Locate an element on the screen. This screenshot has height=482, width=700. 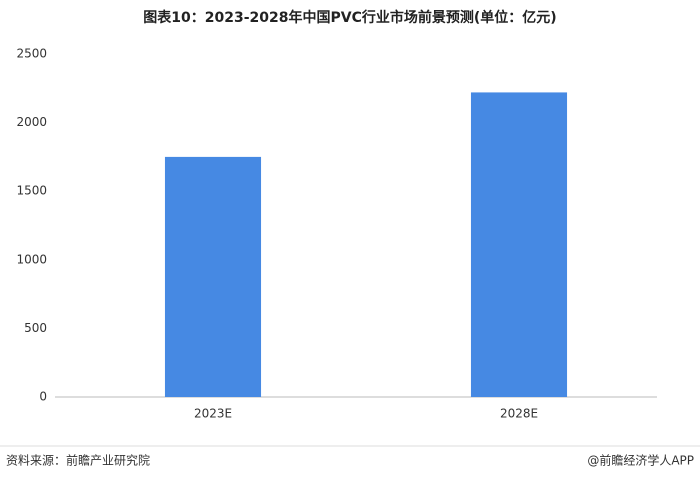
source-note: 资料来源：前瞻产业研究院 is located at coordinates (78, 460).